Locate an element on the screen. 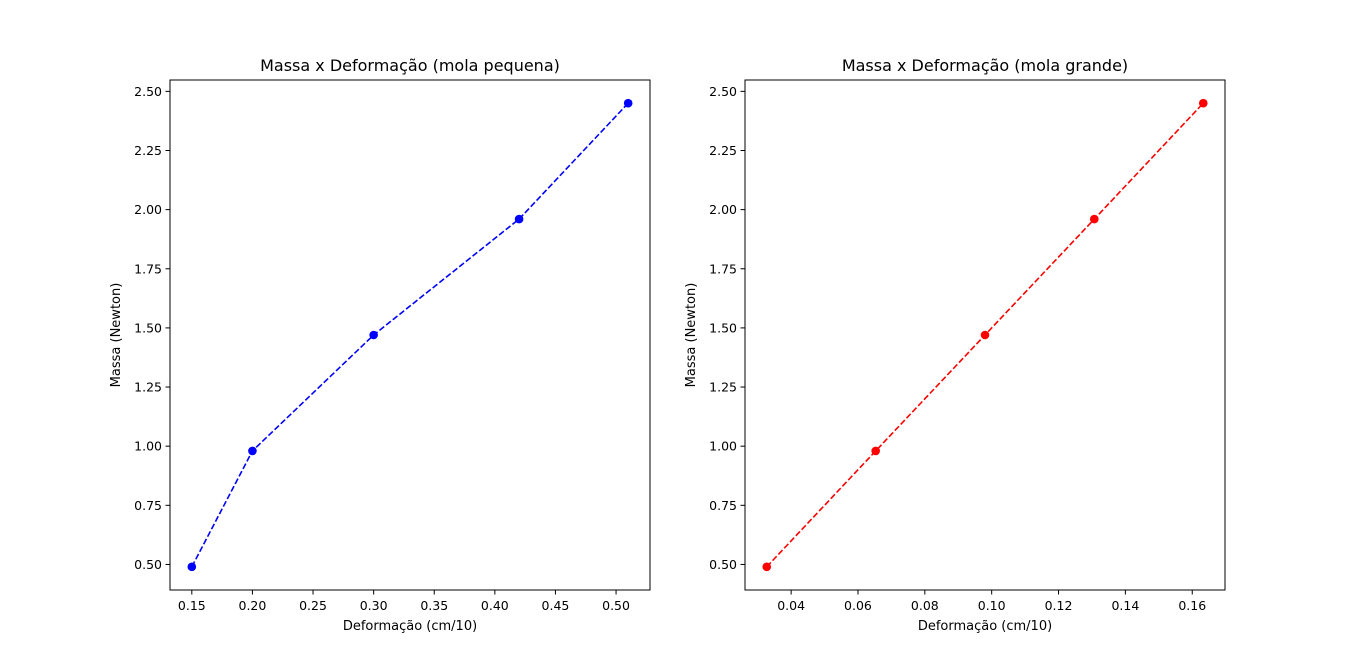  x-tick-label: 0.30 is located at coordinates (374, 605).